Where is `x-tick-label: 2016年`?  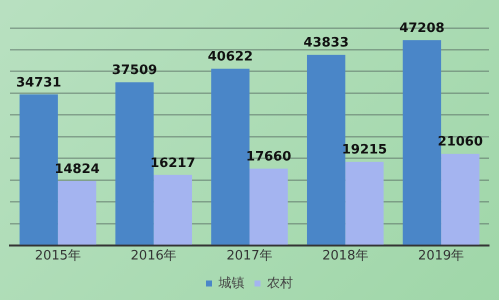 x-tick-label: 2016年 is located at coordinates (153, 256).